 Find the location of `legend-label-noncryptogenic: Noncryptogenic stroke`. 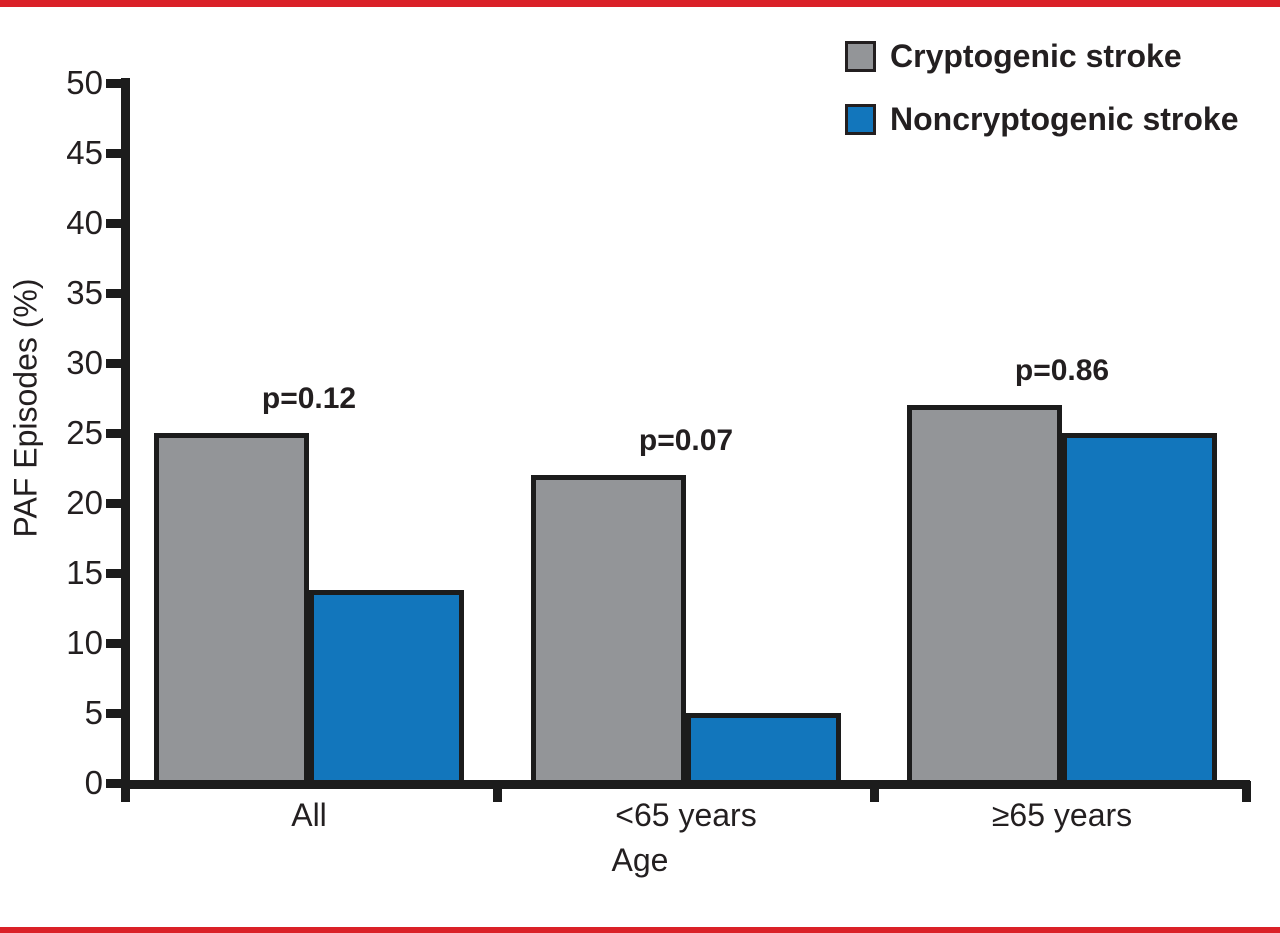

legend-label-noncryptogenic: Noncryptogenic stroke is located at coordinates (1064, 119).